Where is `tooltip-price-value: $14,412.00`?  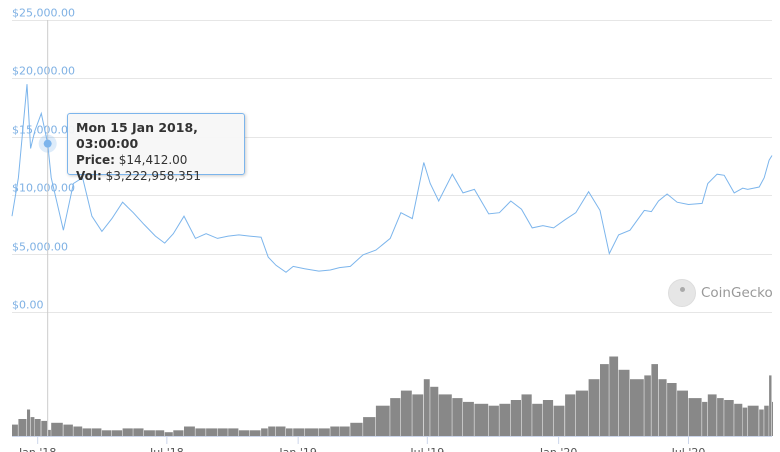
tooltip-price-value: $14,412.00 is located at coordinates (153, 160).